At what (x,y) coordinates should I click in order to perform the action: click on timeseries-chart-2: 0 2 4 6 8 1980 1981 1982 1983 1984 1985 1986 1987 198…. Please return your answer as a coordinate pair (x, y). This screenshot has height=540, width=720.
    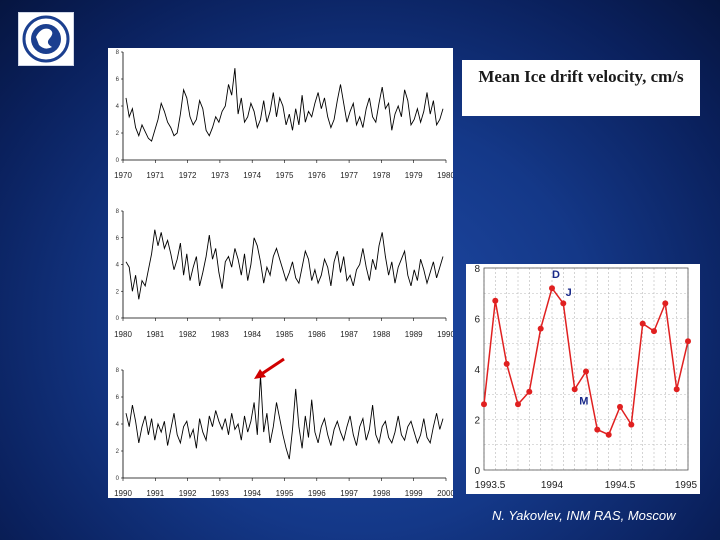
    Looking at the image, I should click on (284, 274).